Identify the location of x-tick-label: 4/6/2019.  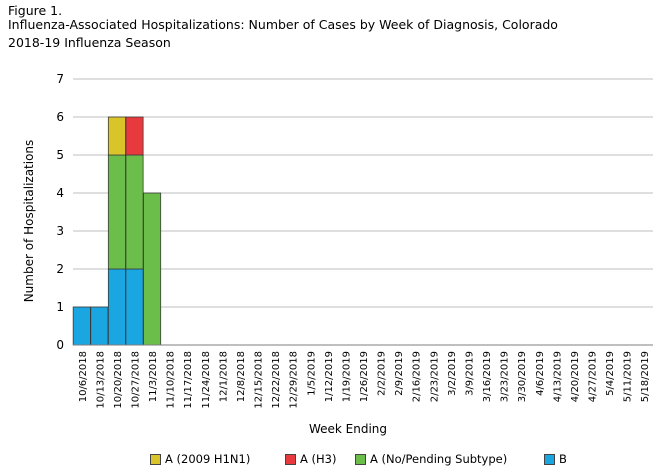
(540, 373).